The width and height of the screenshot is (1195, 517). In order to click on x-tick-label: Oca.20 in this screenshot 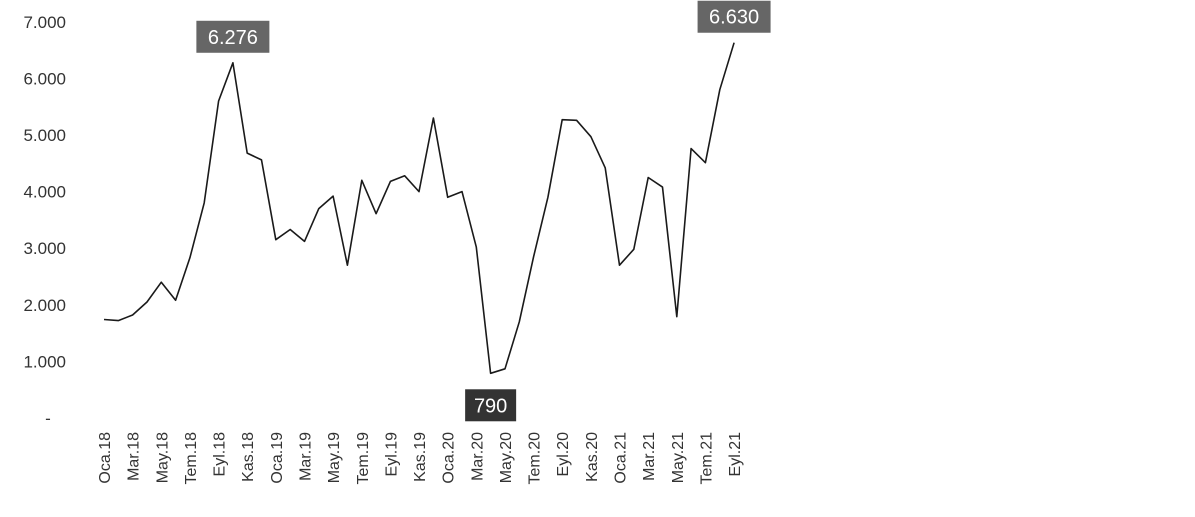, I will do `click(449, 458)`.